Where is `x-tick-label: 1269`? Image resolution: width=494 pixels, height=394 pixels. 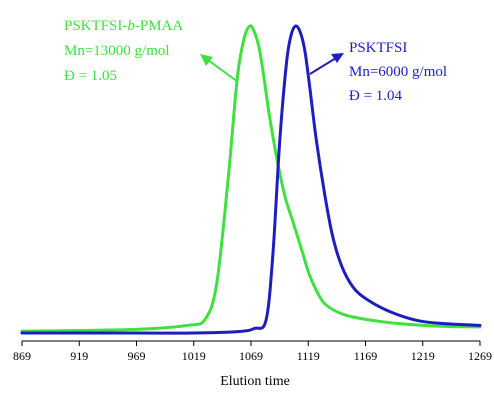 x-tick-label: 1269 is located at coordinates (480, 356).